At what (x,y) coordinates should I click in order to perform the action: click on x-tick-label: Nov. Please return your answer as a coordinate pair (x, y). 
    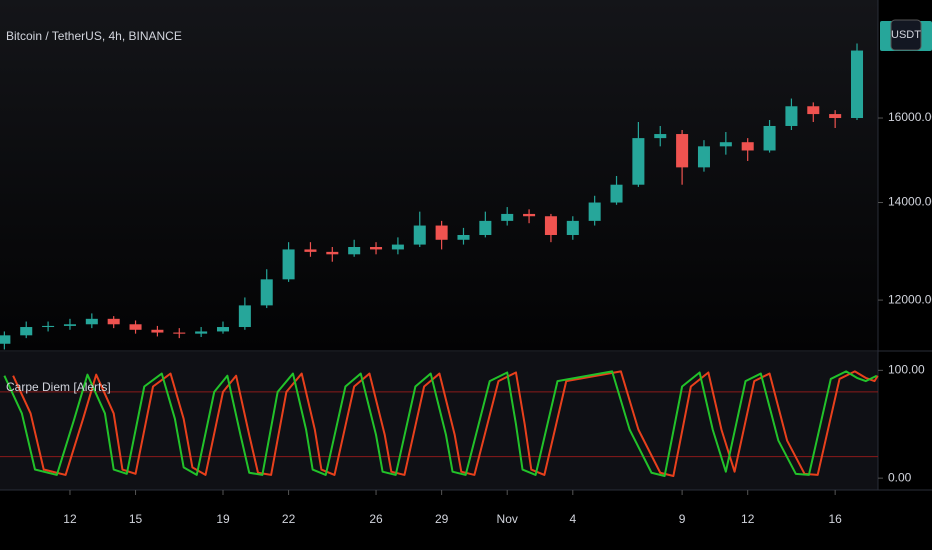
    Looking at the image, I should click on (507, 519).